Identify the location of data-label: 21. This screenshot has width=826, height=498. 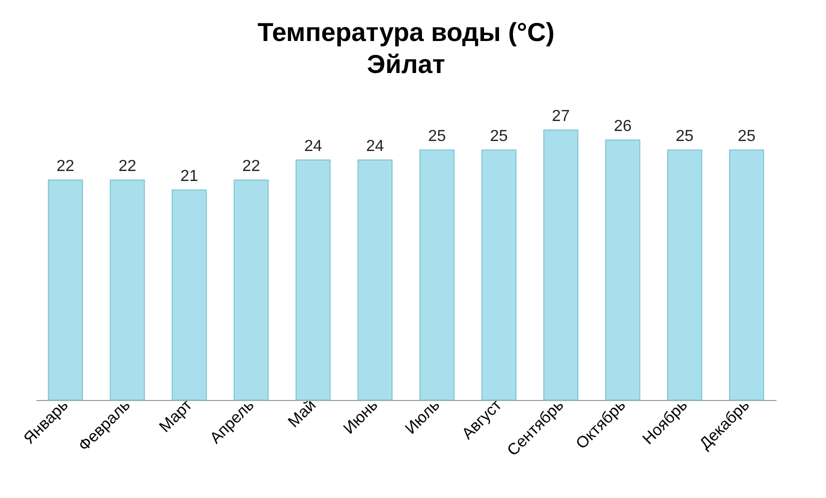
(189, 176).